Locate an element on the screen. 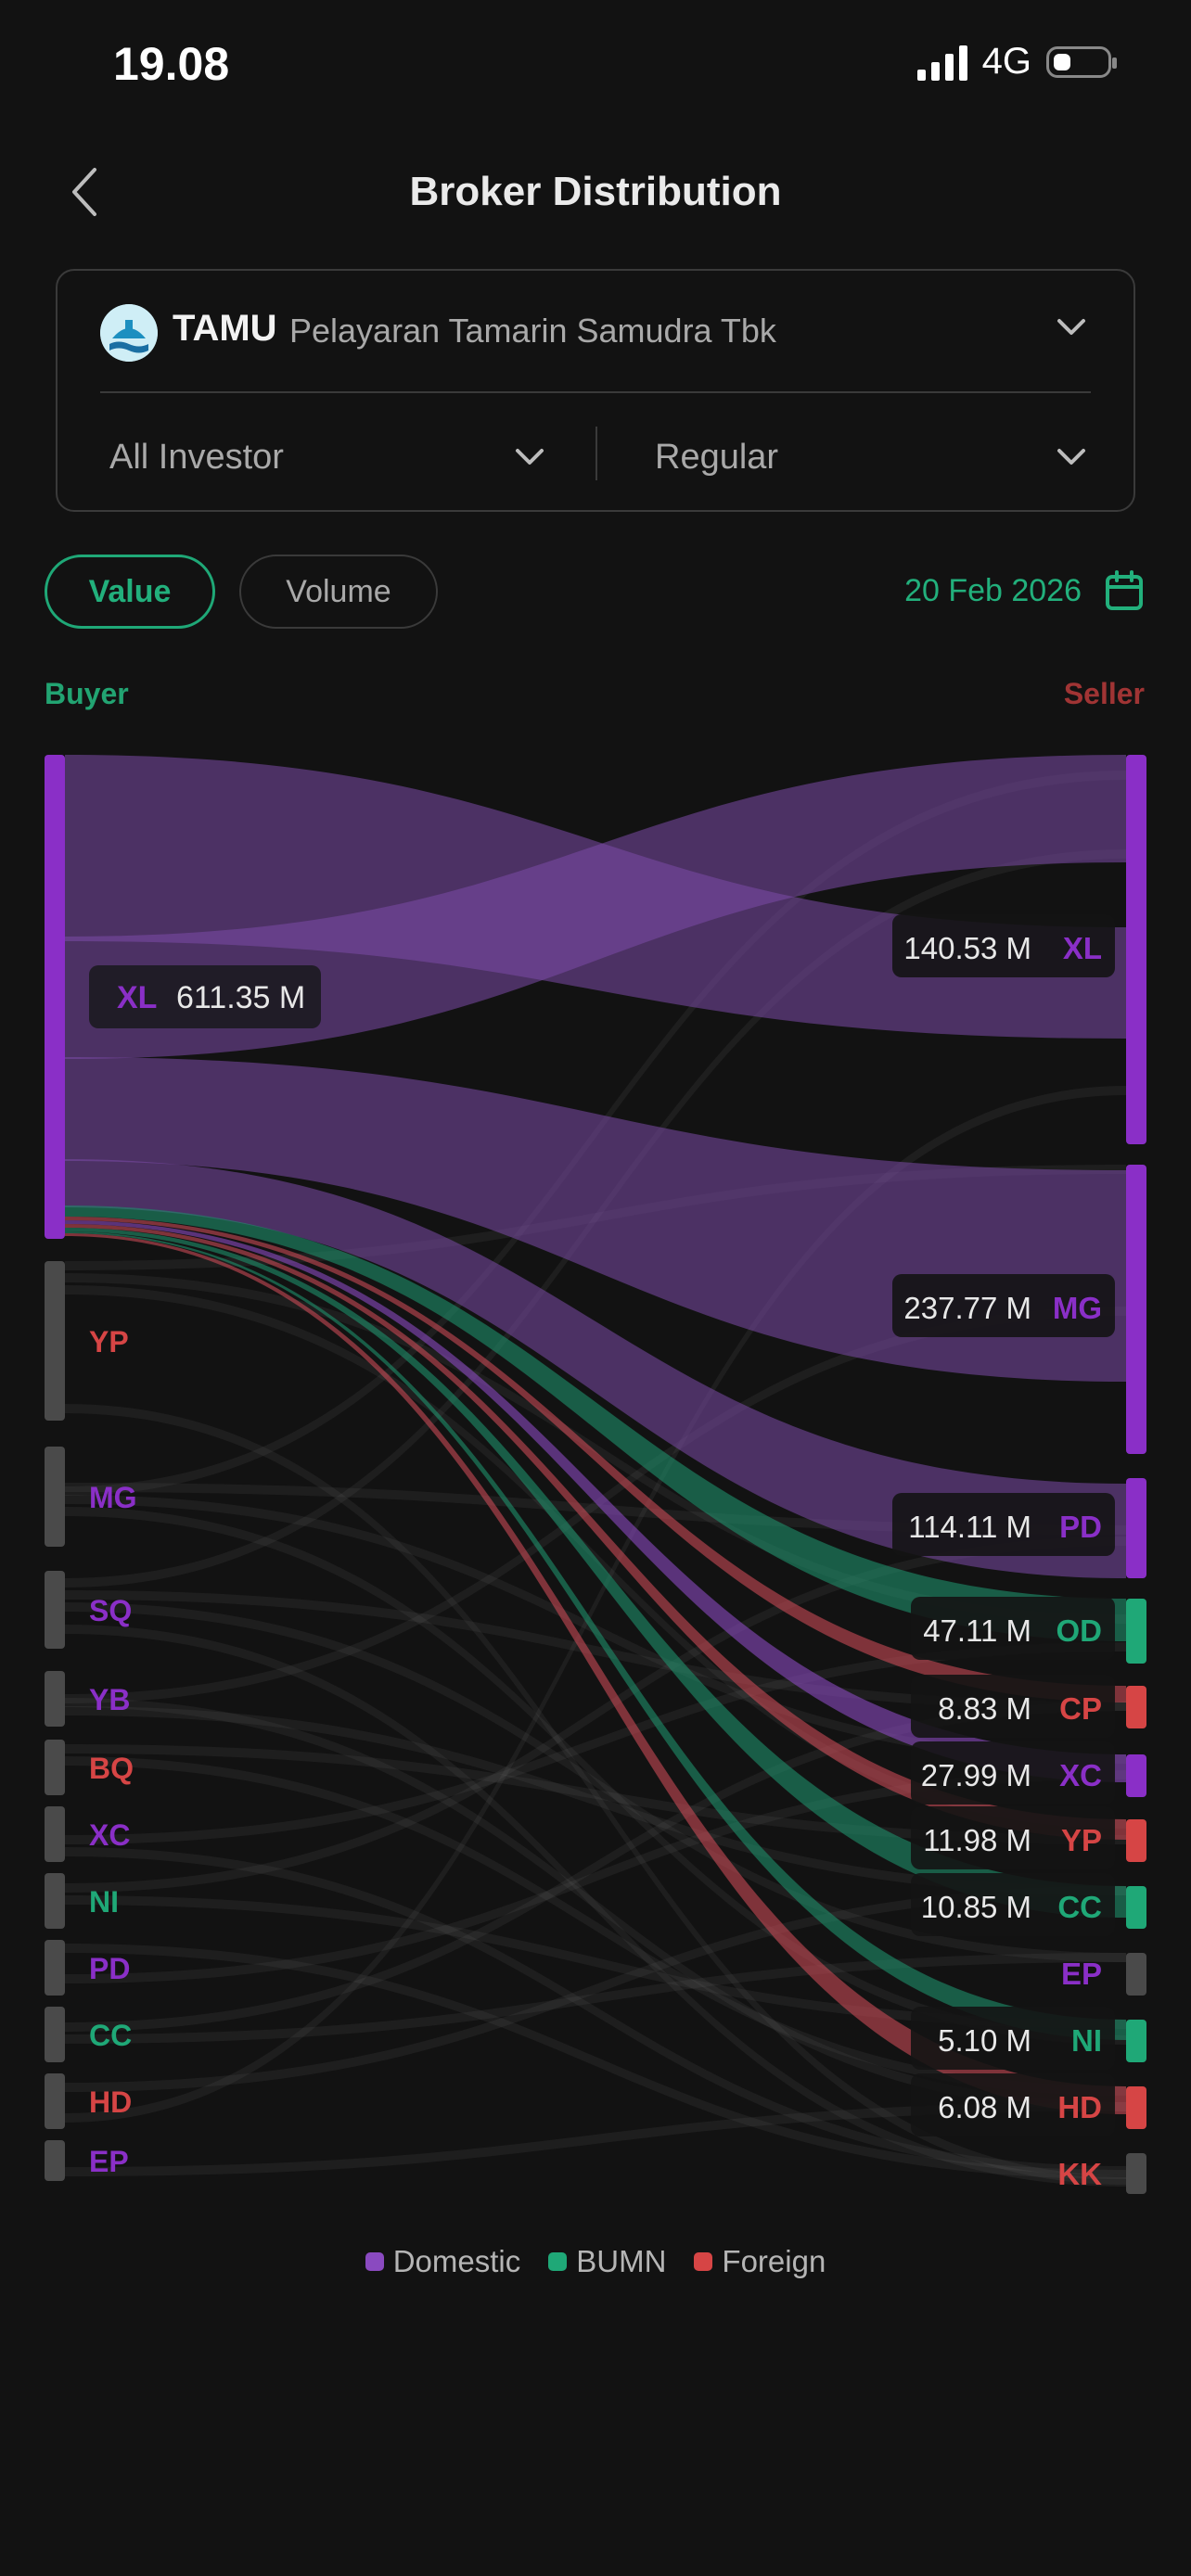  seller-code-label: EP is located at coordinates (1081, 1974).